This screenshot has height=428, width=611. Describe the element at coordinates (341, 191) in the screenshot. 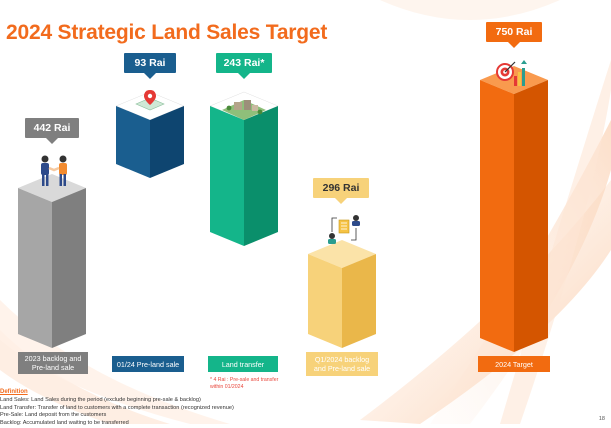

I see `value-callout-296: 296 Rai` at that location.